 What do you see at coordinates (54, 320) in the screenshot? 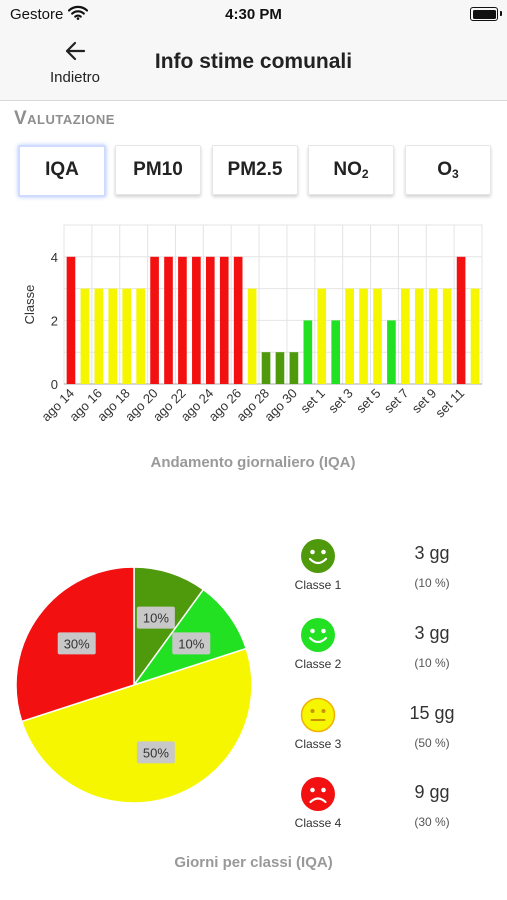
I see `y-tick-label: 2` at bounding box center [54, 320].